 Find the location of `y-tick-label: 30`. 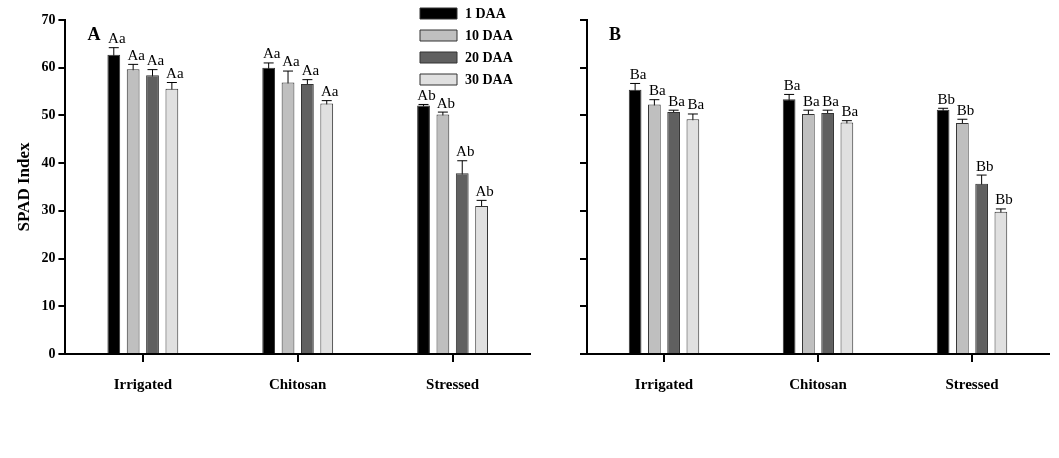

y-tick-label: 30 is located at coordinates (48, 210).